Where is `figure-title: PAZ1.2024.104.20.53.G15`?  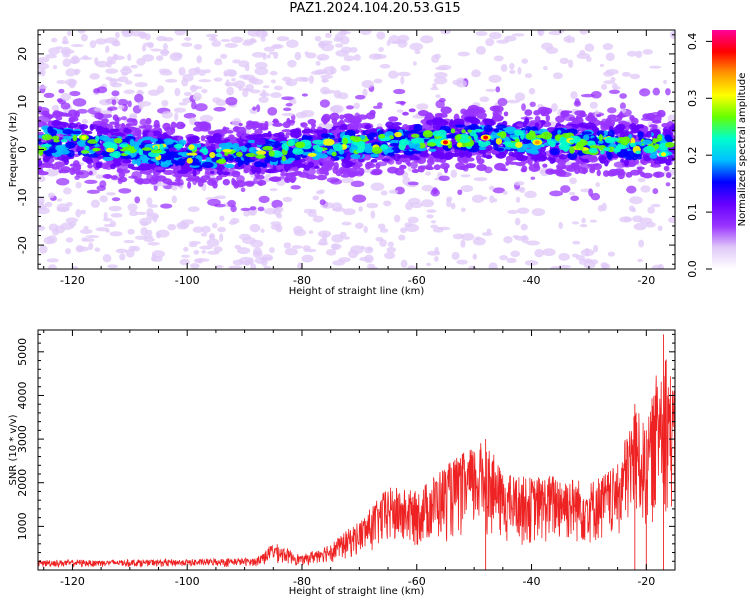
figure-title: PAZ1.2024.104.20.53.G15 is located at coordinates (375, 8).